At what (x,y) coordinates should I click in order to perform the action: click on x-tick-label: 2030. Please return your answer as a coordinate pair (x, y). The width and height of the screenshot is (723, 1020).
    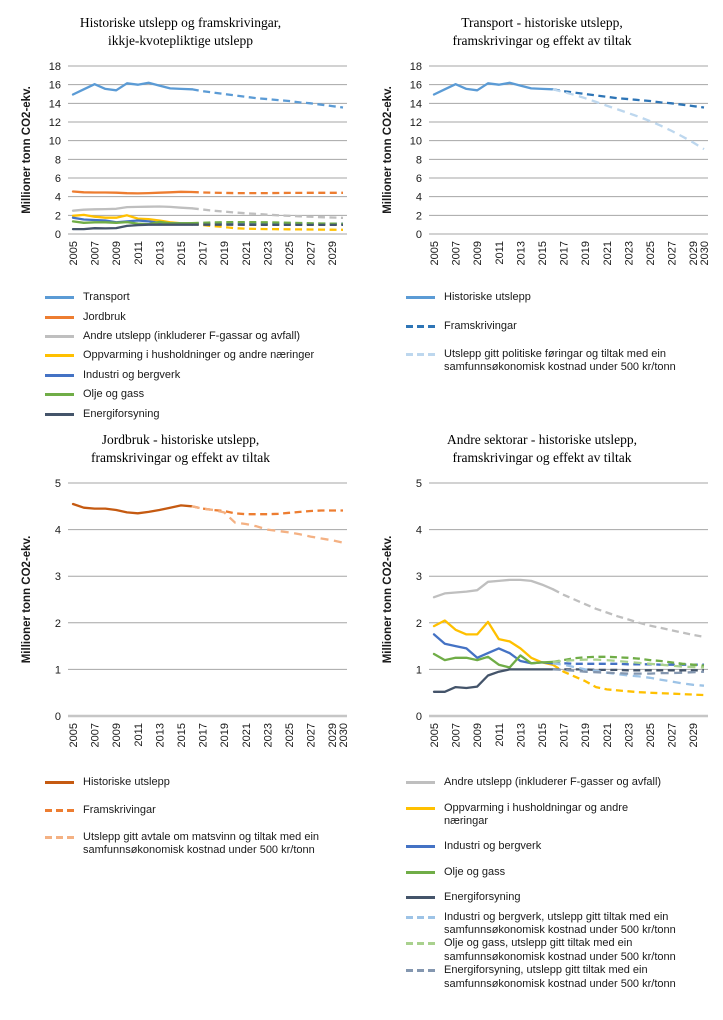
    Looking at the image, I should click on (344, 735).